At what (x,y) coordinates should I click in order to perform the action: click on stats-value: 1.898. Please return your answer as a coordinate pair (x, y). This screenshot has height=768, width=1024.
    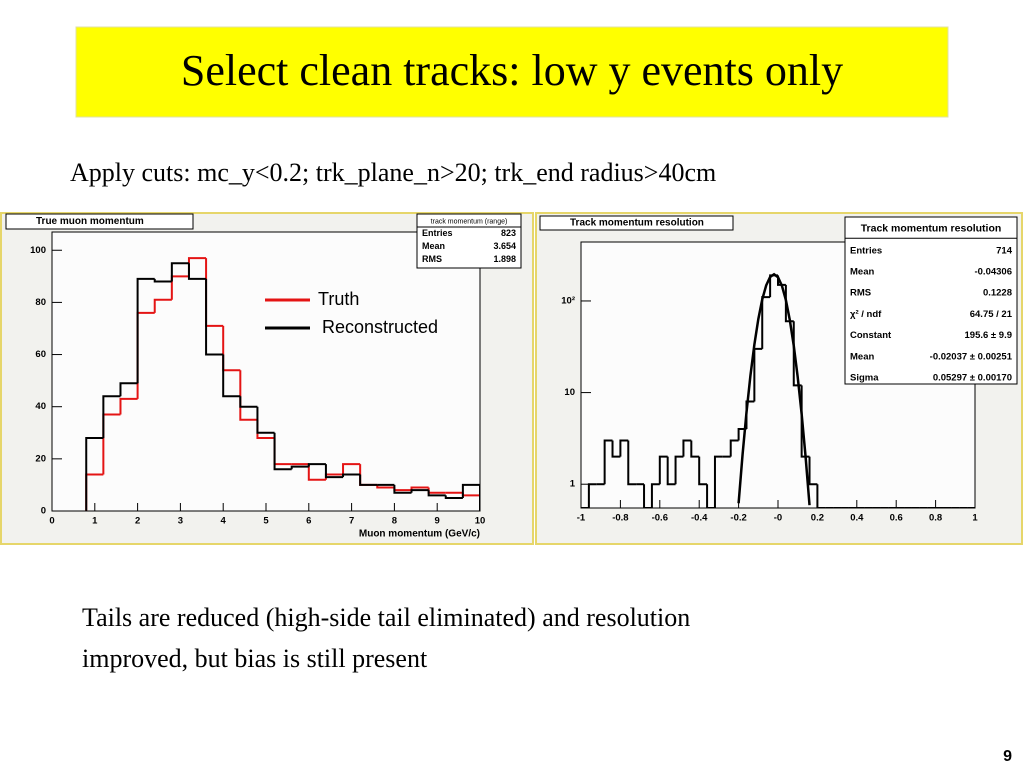
    Looking at the image, I should click on (504, 259).